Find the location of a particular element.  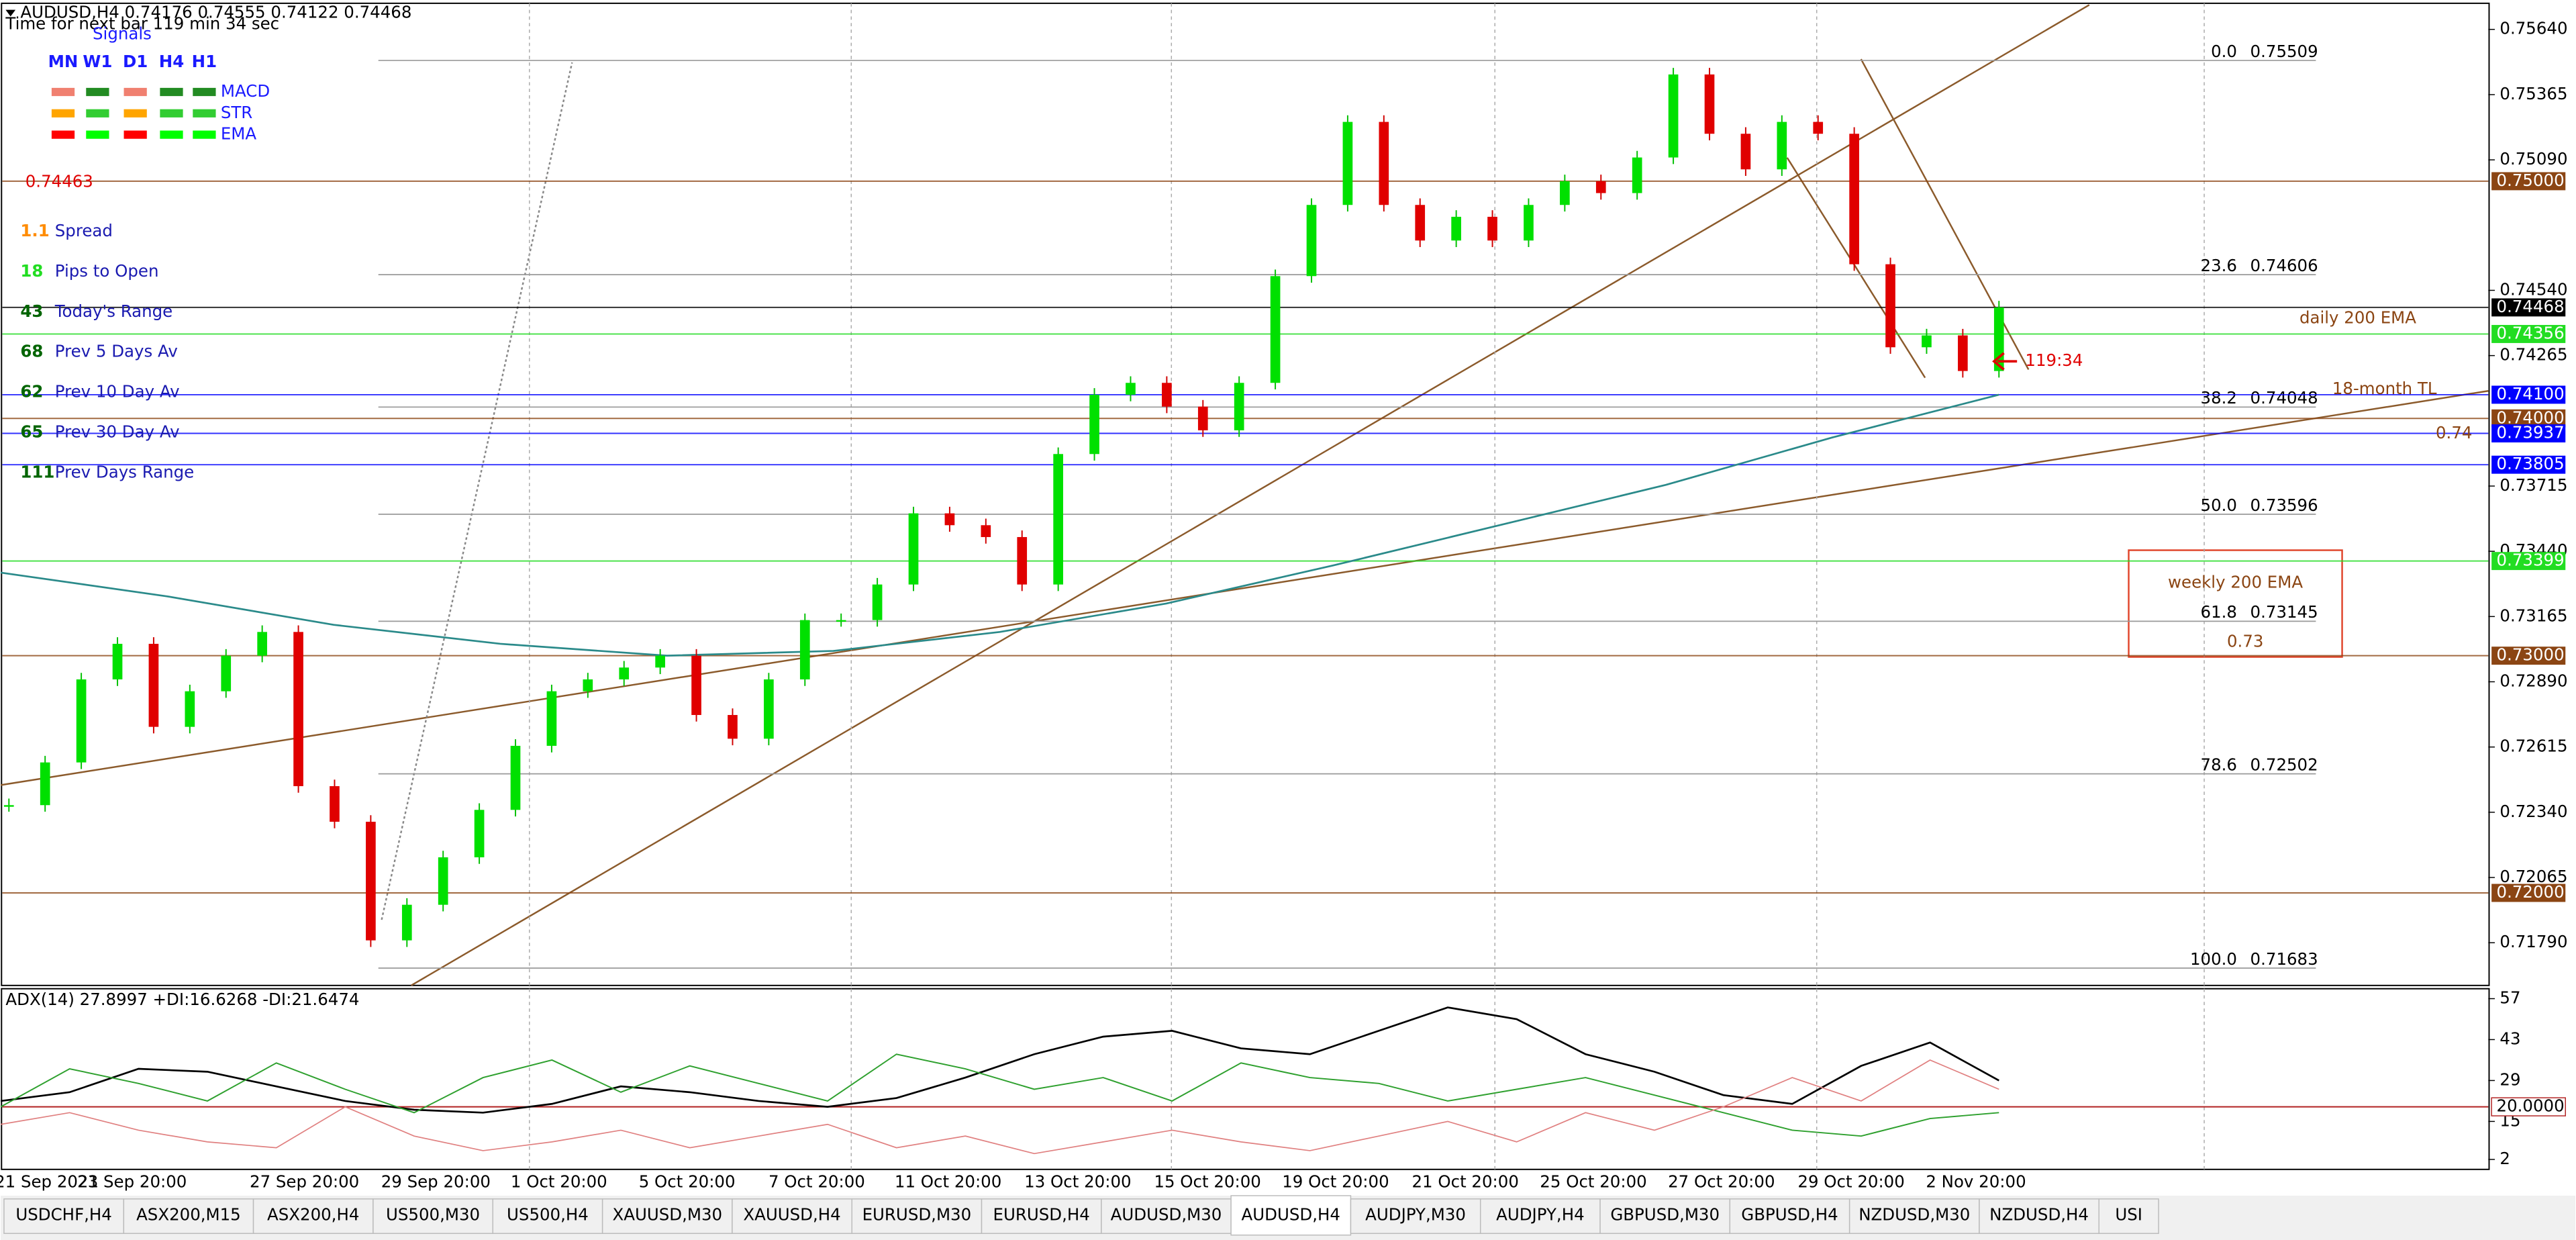

tab-label: ASX200,M15 is located at coordinates (188, 1214).